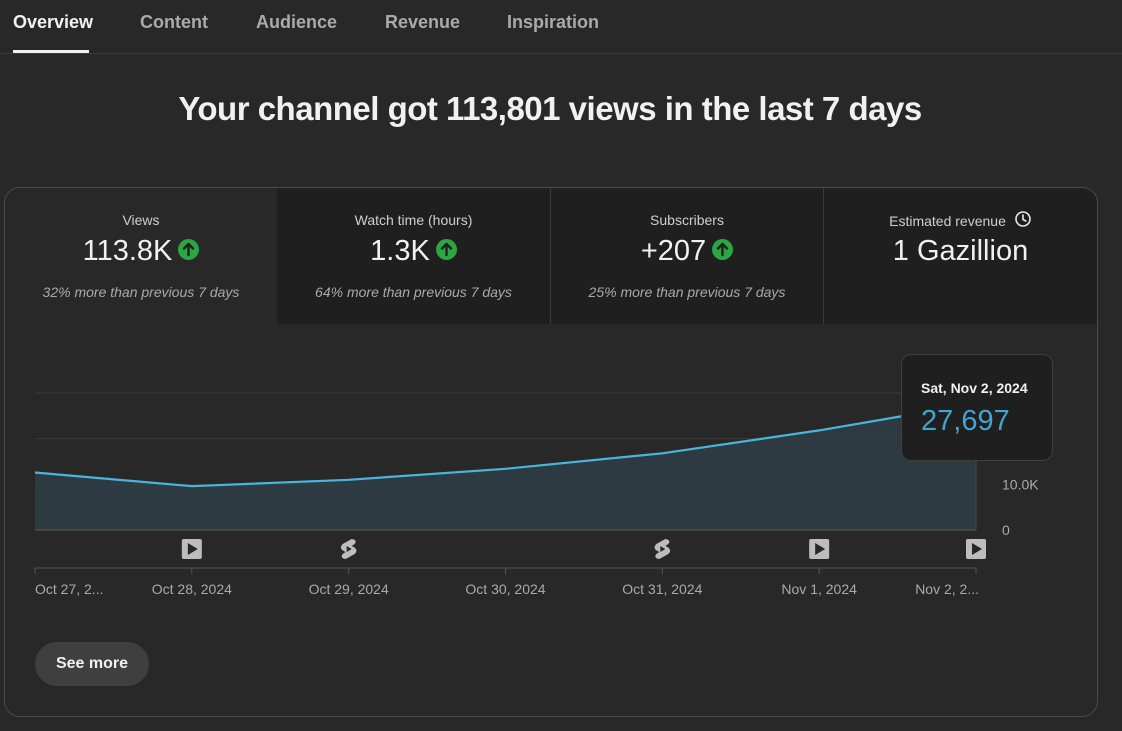  Describe the element at coordinates (505, 589) in the screenshot. I see `x-tick-label: Oct 30, 2024` at that location.